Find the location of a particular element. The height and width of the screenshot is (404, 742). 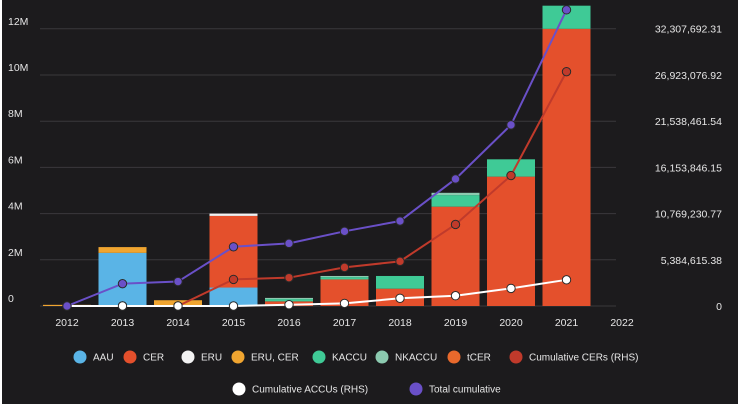

x-tick-label: 2015 is located at coordinates (234, 323).